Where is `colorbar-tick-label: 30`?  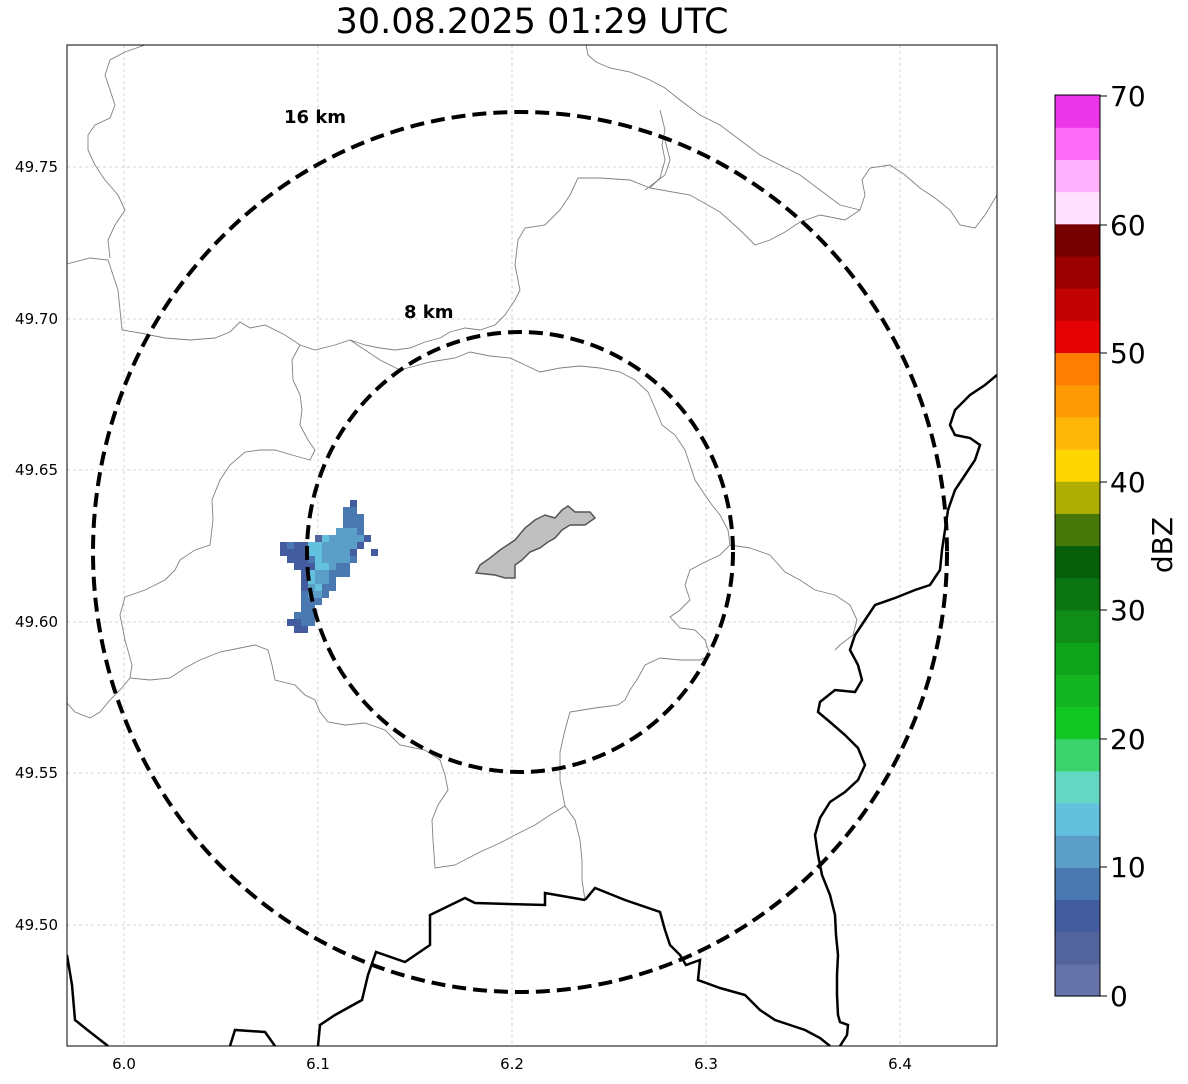
colorbar-tick-label: 30 is located at coordinates (1128, 610).